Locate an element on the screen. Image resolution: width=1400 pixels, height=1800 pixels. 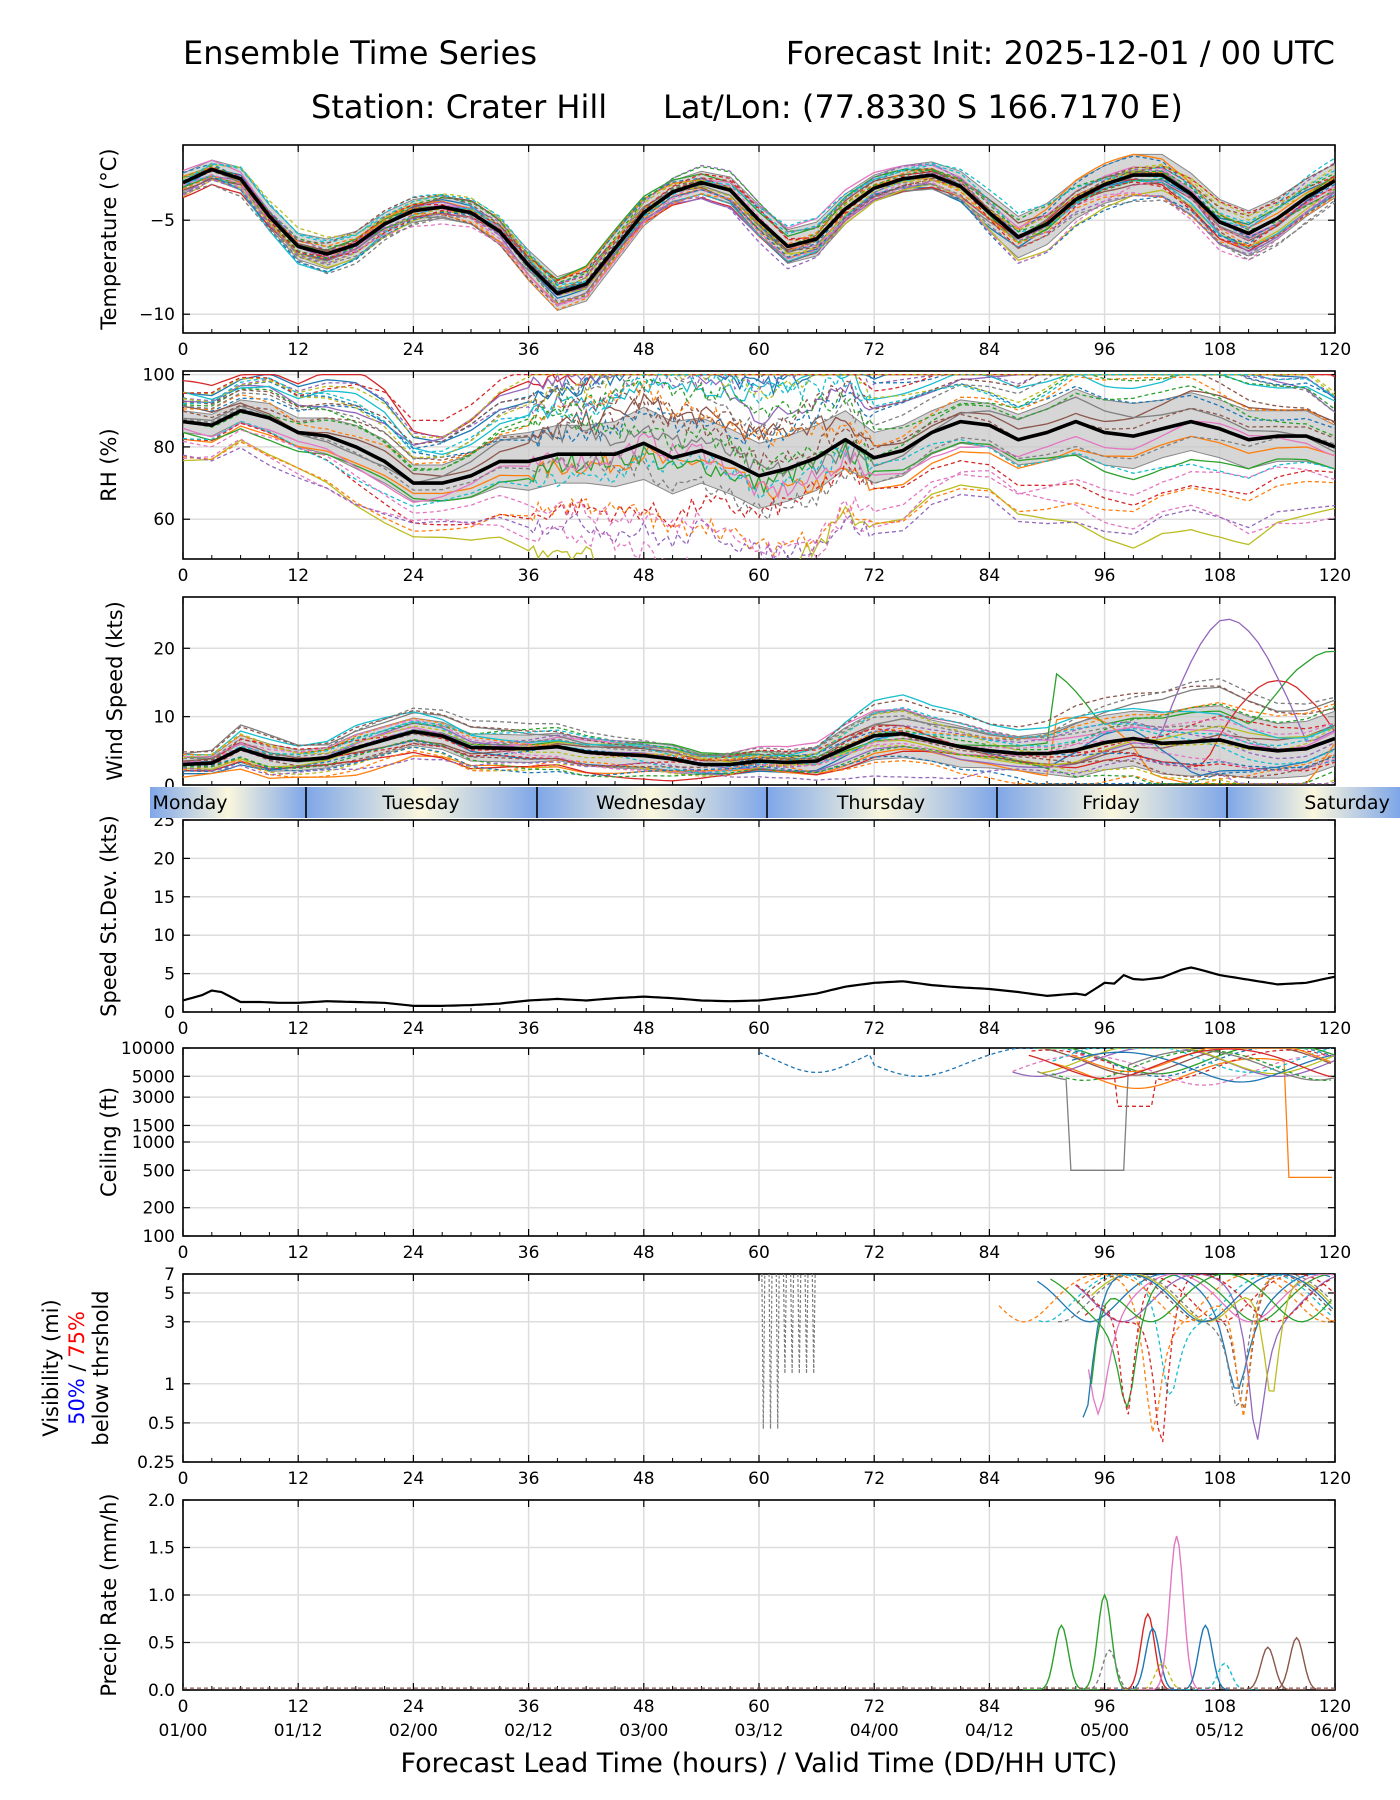
panel-precip_rate: 0.0 0.5 1.0 1.5 2.0 Precip Rate (mm/h) is located at coordinates (716, 1596).